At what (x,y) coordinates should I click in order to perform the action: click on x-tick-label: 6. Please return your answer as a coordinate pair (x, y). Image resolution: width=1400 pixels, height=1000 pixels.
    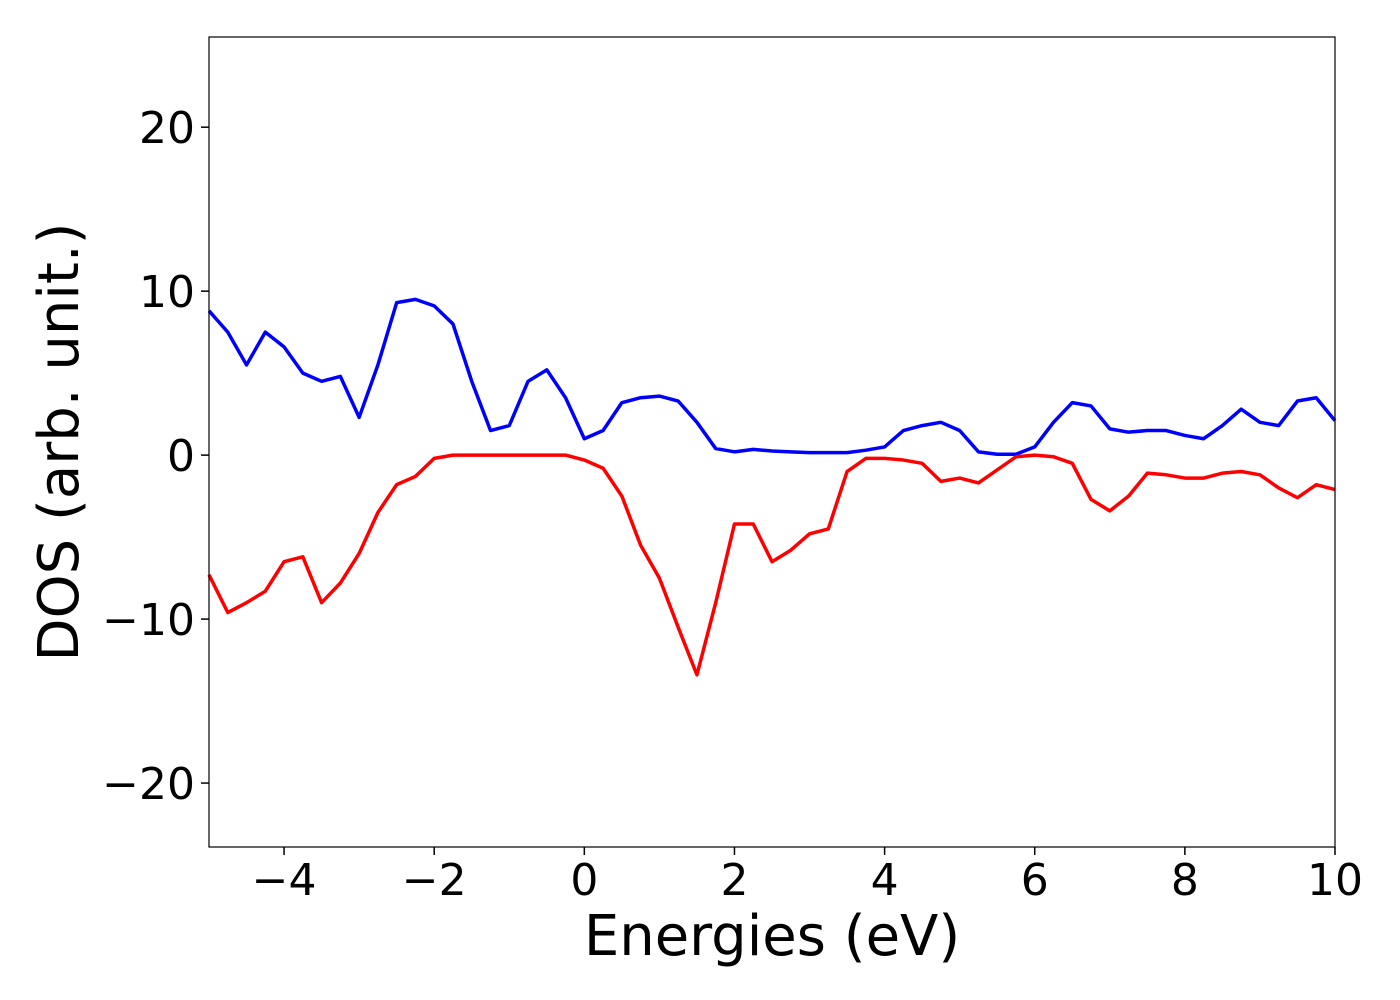
    Looking at the image, I should click on (1035, 880).